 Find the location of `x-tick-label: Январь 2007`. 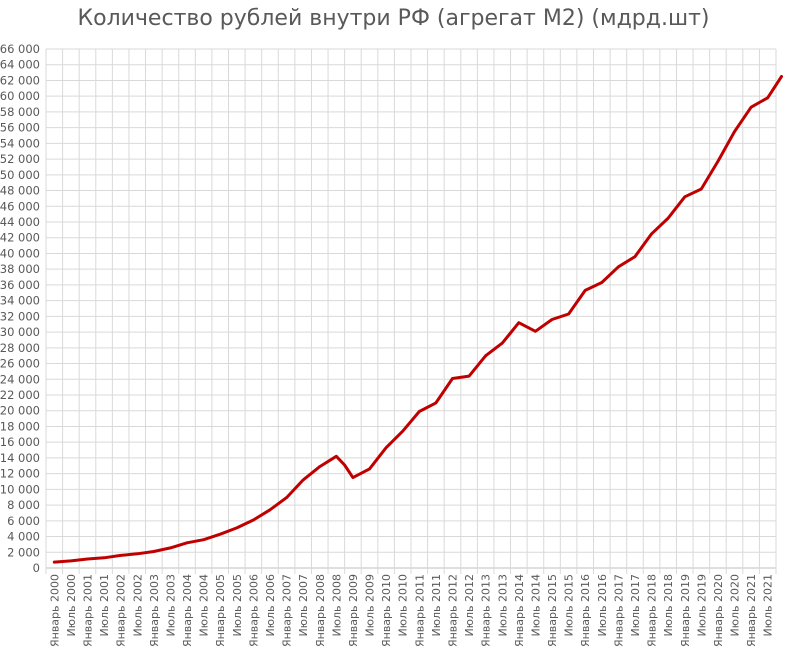

x-tick-label: Январь 2007 is located at coordinates (287, 610).